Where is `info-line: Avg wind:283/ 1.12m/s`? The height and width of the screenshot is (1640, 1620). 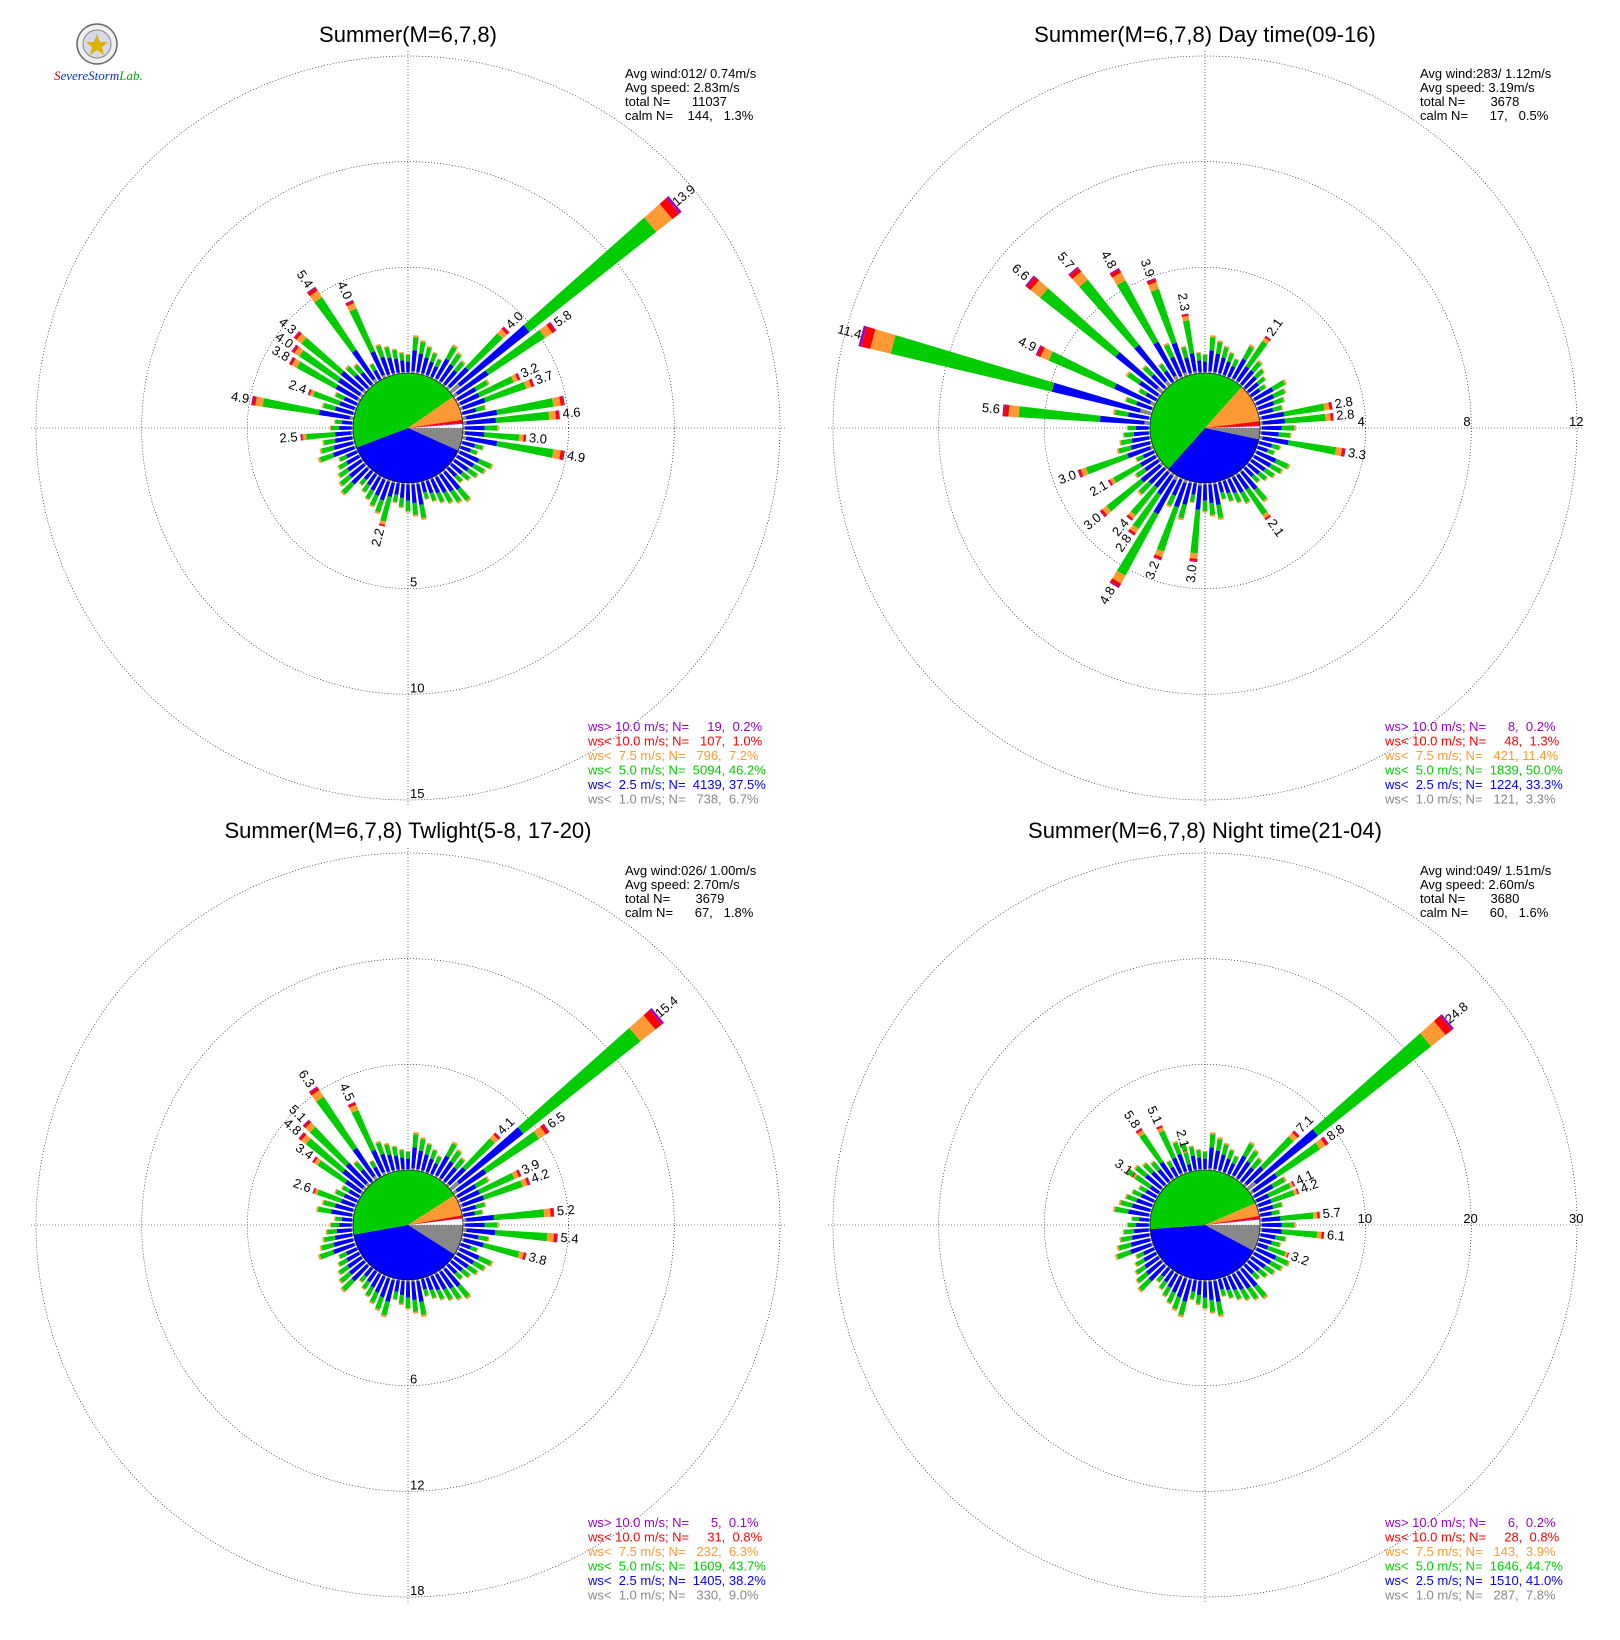 info-line: Avg wind:283/ 1.12m/s is located at coordinates (1486, 73).